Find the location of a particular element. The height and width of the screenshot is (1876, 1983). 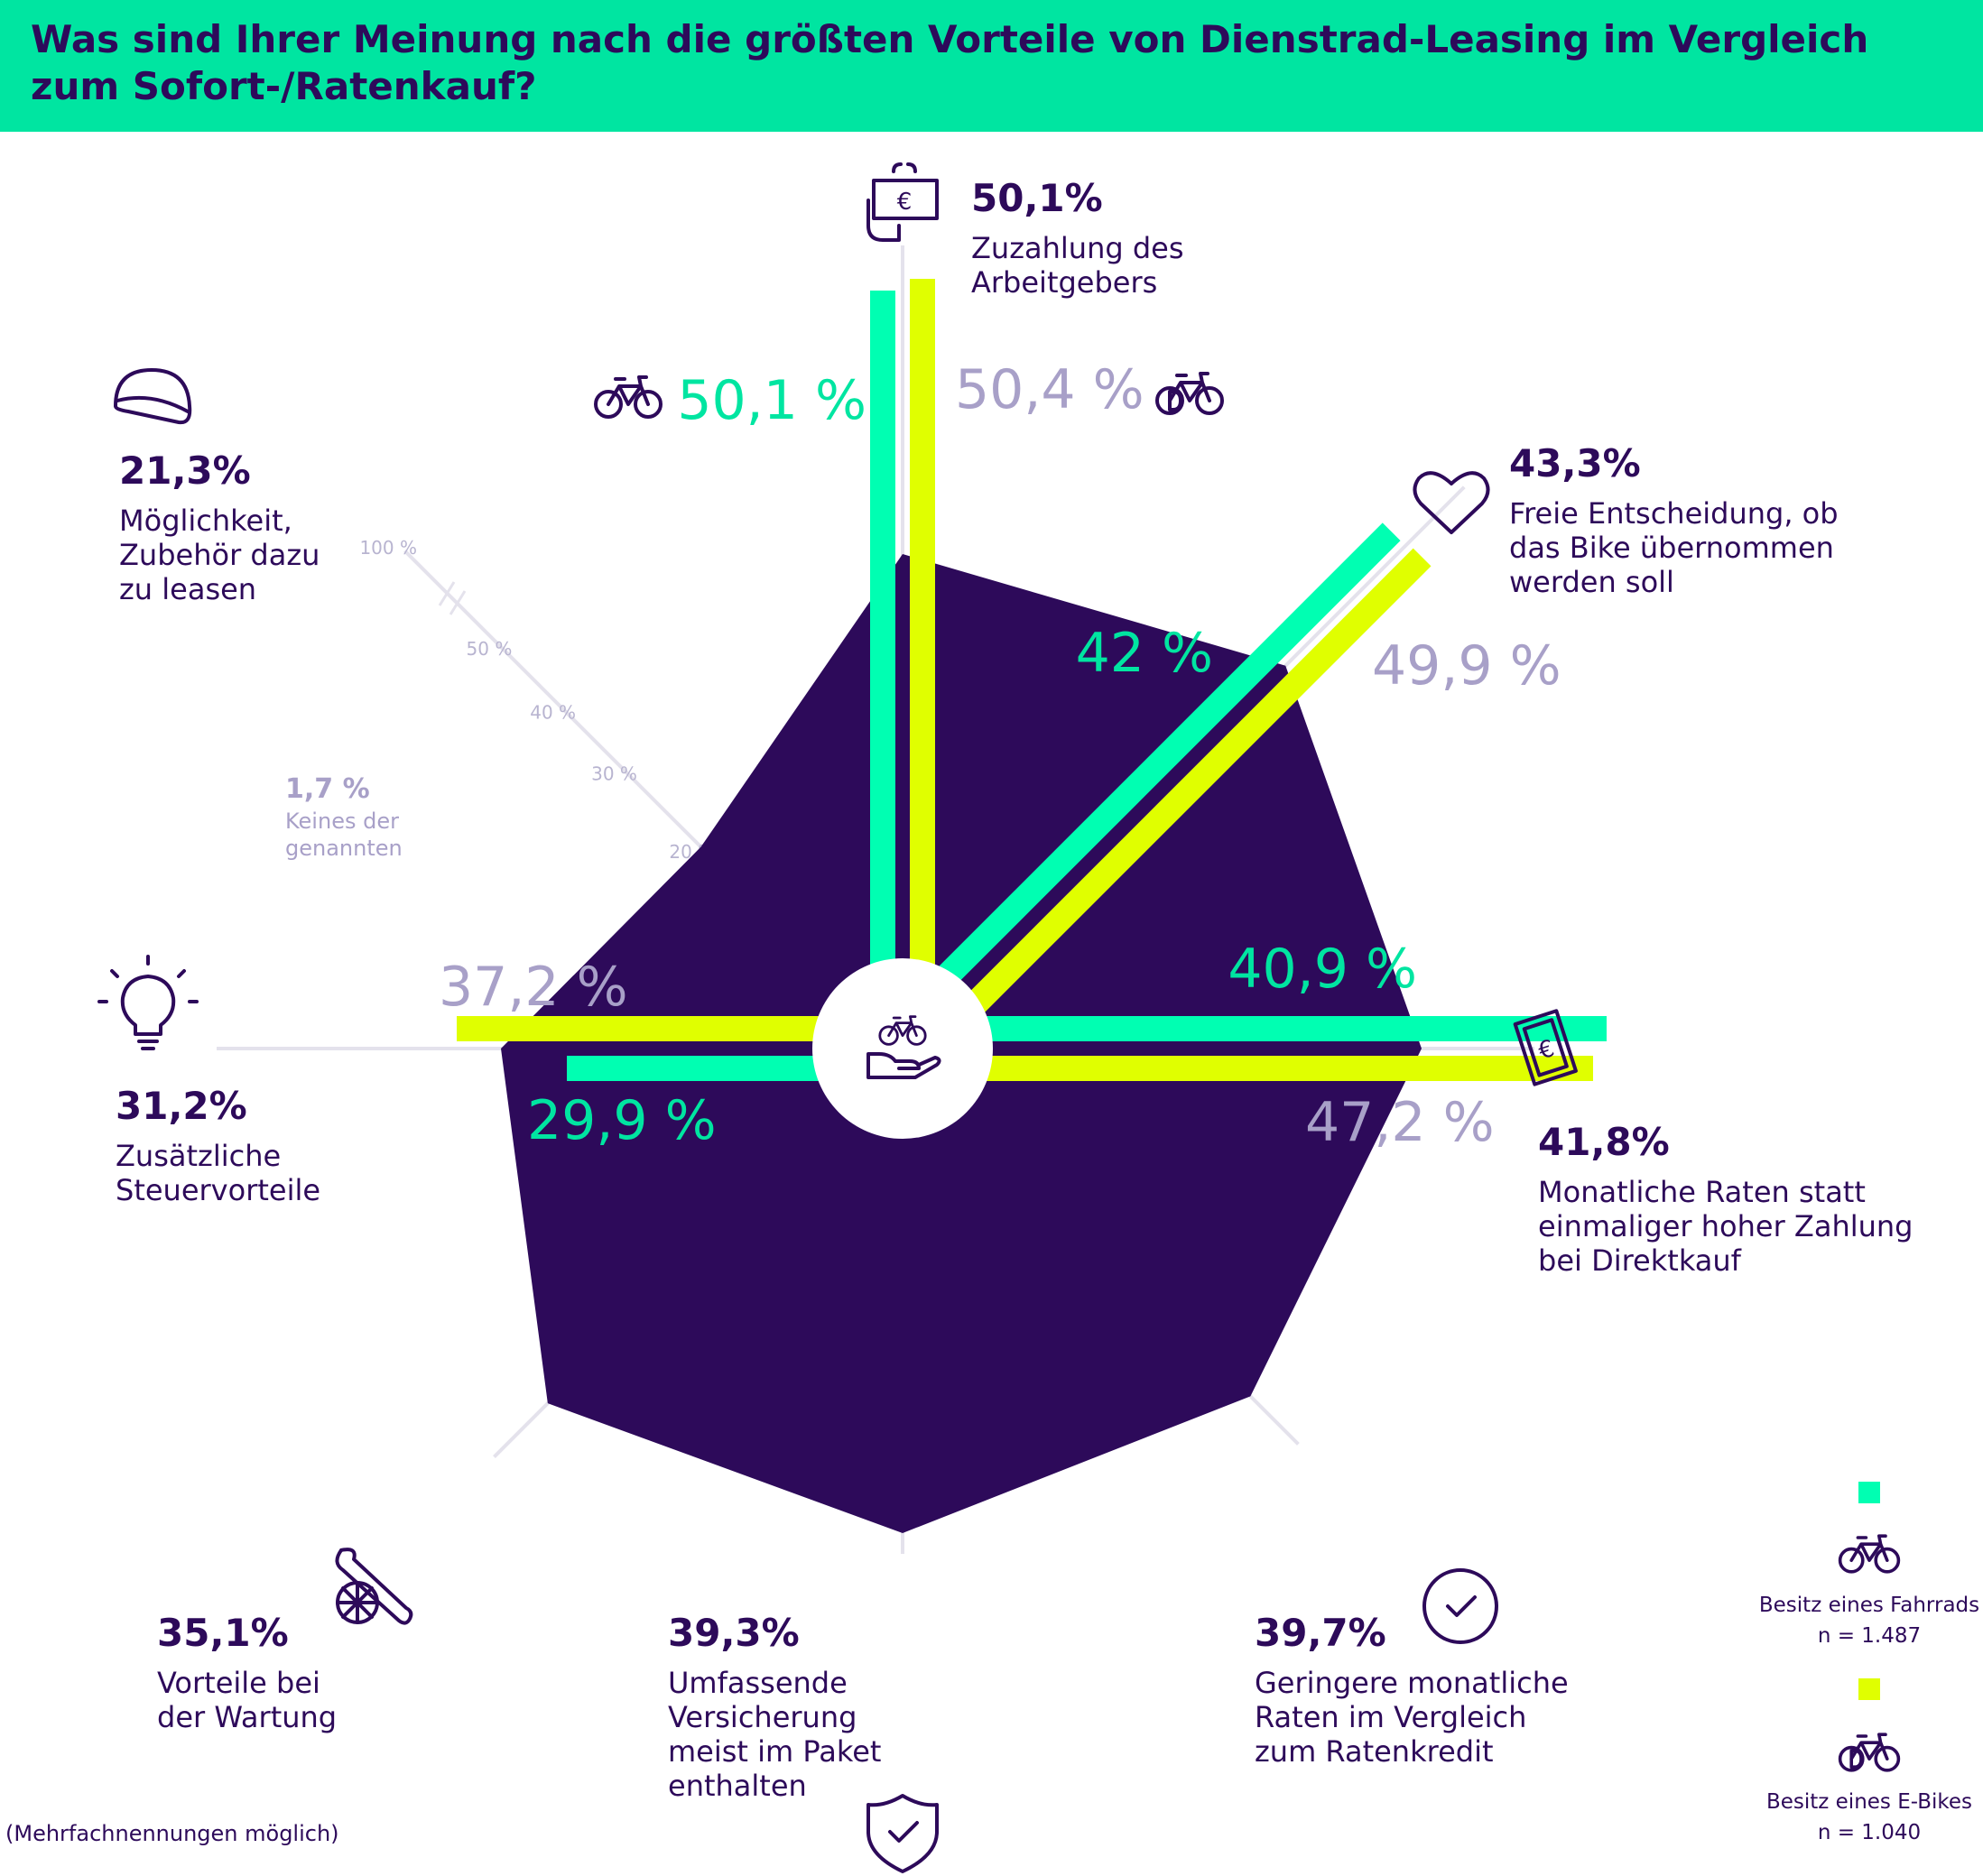

category-text-line: Möglichkeit, is located at coordinates (205, 521).